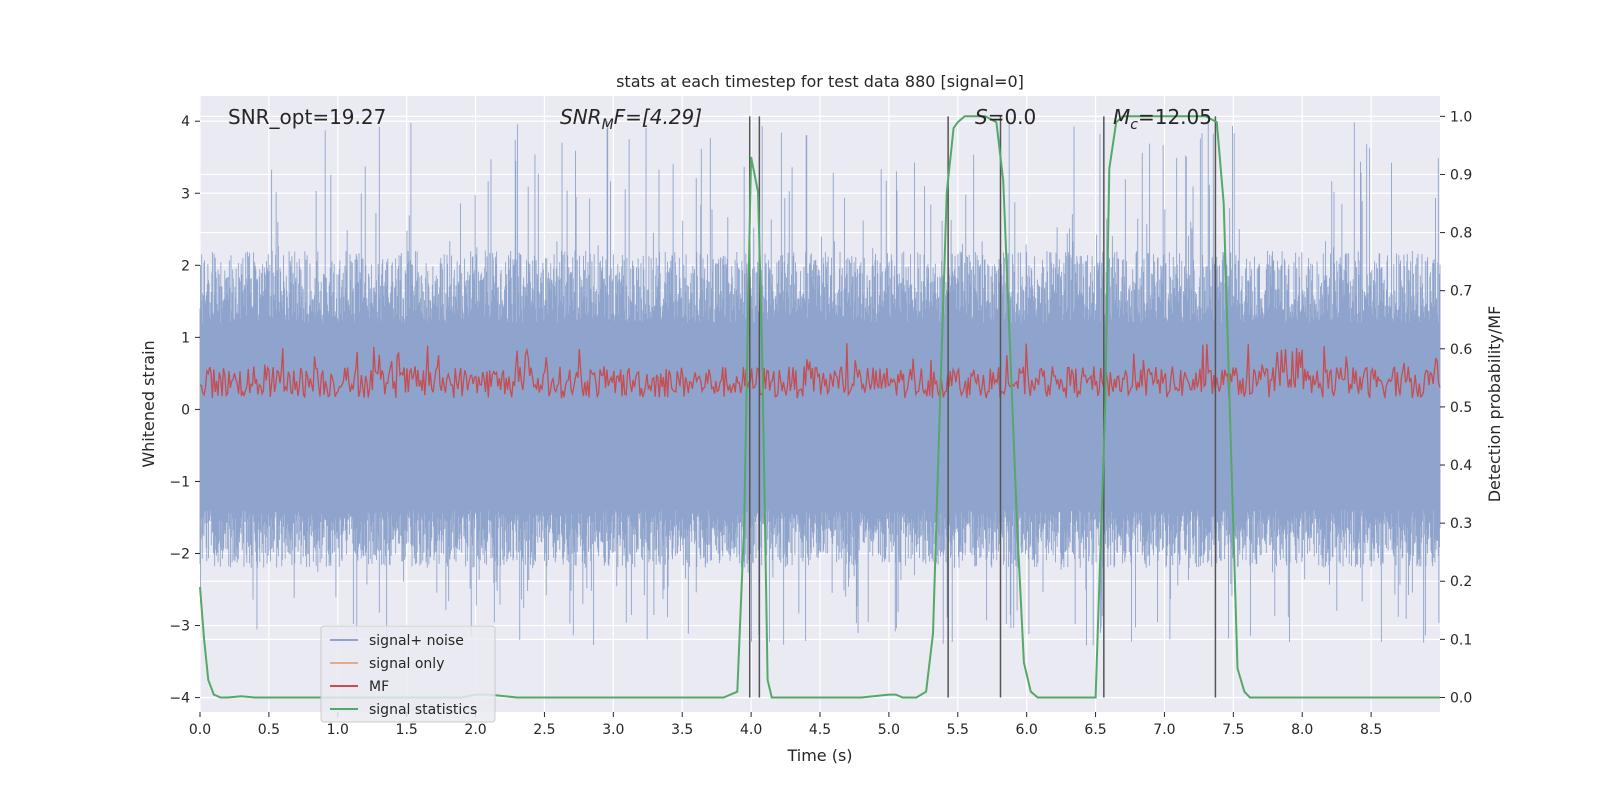 The image size is (1600, 800). I want to click on mf-line, so click(820, 371).